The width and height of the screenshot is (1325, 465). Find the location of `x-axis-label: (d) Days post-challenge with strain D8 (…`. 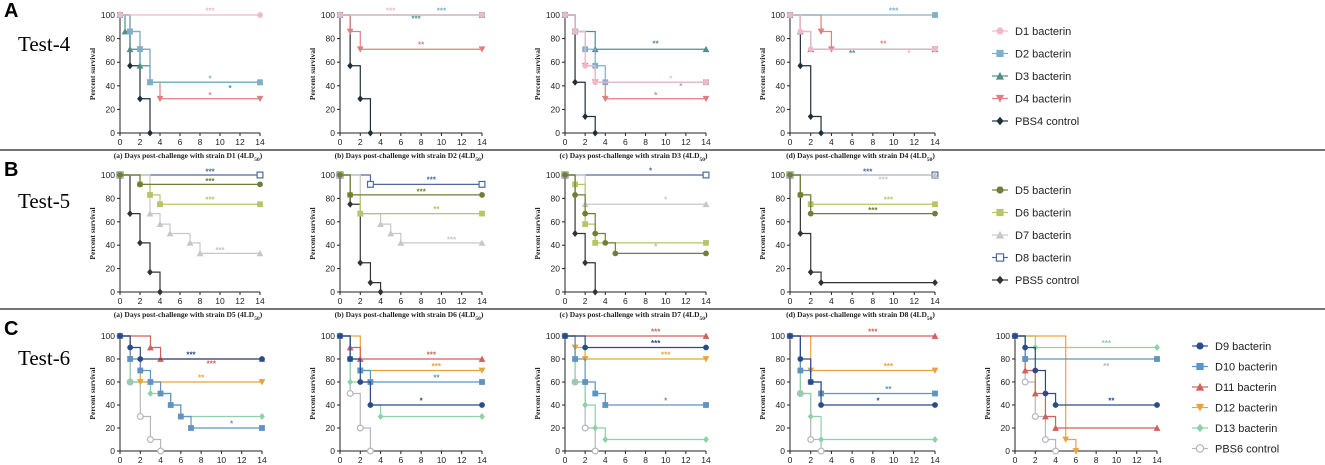

x-axis-label: (d) Days post-challenge with strain D8 (… is located at coordinates (860, 316).